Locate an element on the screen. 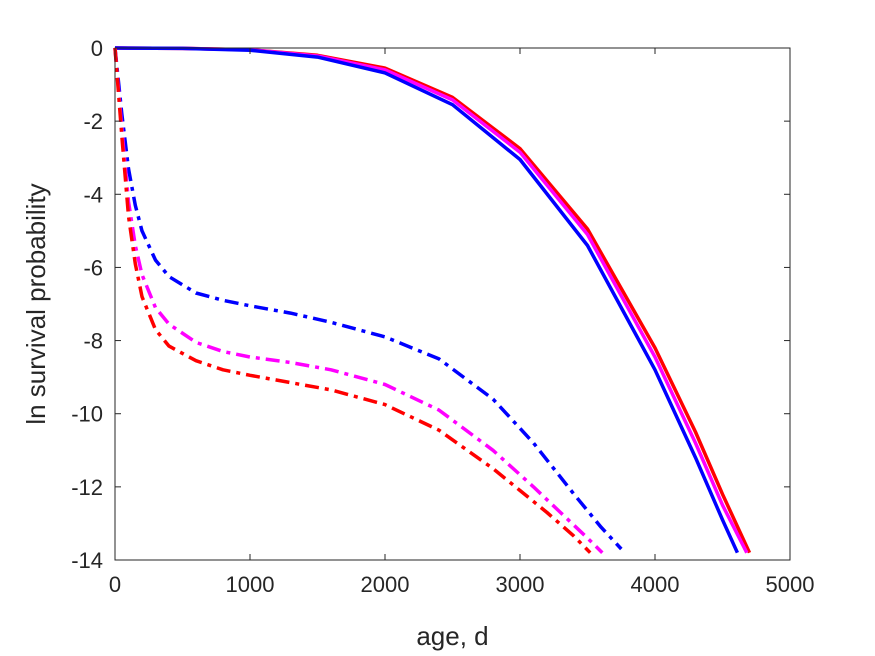 This screenshot has height=656, width=875. y-tick-label: 0 is located at coordinates (97, 48).